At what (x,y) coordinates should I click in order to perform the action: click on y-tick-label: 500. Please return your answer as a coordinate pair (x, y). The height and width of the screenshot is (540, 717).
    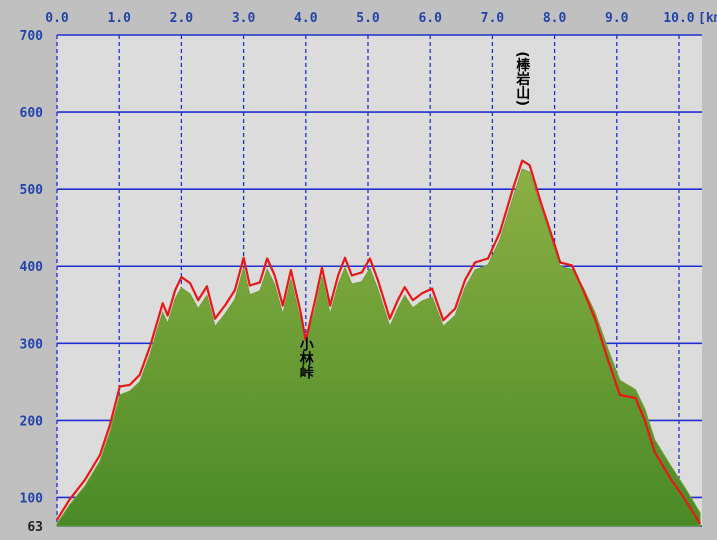
    Looking at the image, I should click on (32, 190).